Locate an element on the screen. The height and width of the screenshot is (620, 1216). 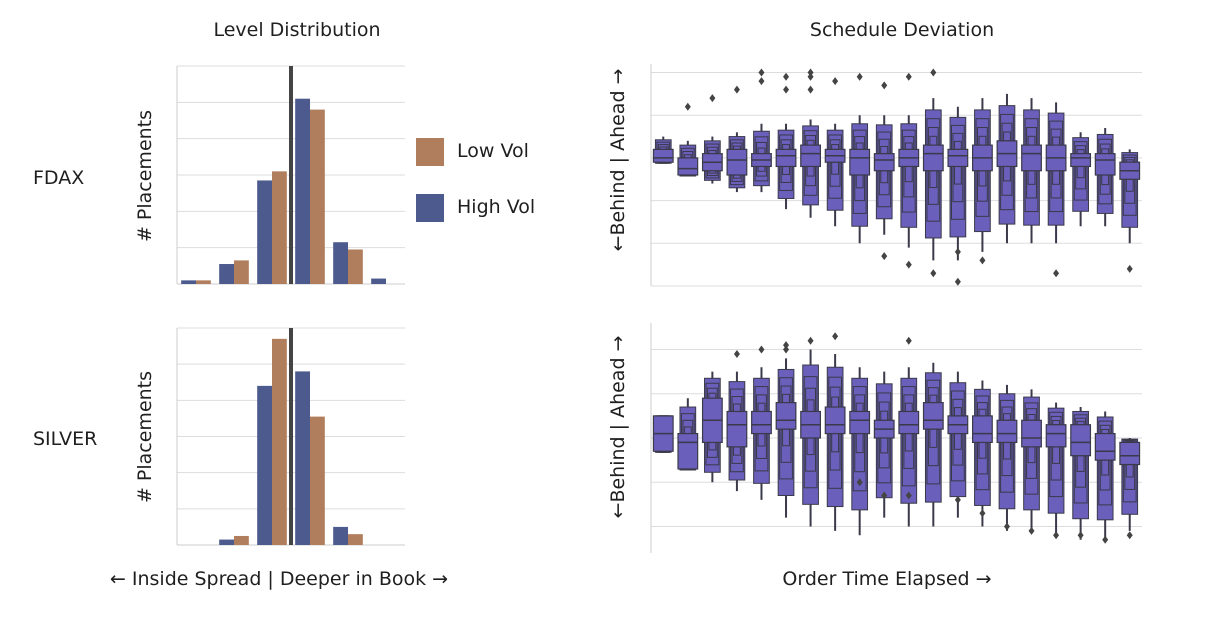
row-label-fdax: FDAX is located at coordinates (59, 178).